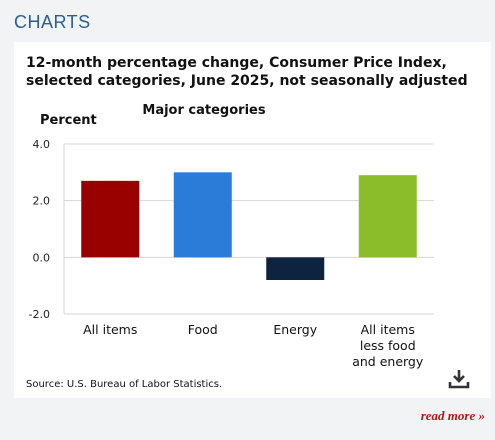  I want to click on download-button, so click(459, 379).